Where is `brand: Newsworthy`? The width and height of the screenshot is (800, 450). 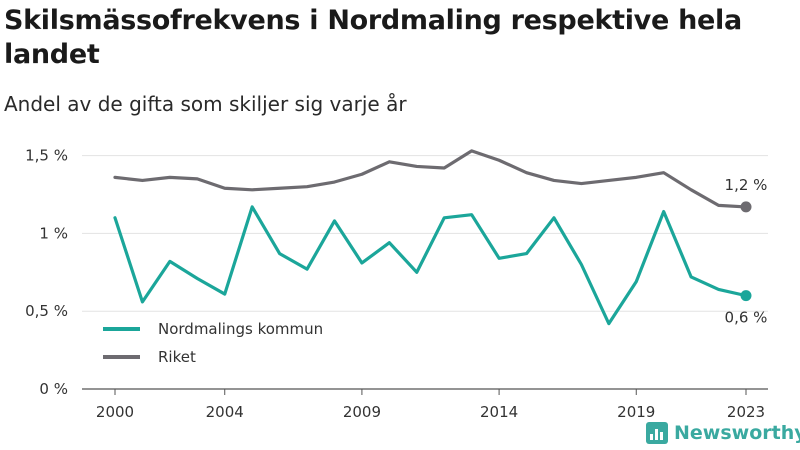
brand: Newsworthy is located at coordinates (723, 433).